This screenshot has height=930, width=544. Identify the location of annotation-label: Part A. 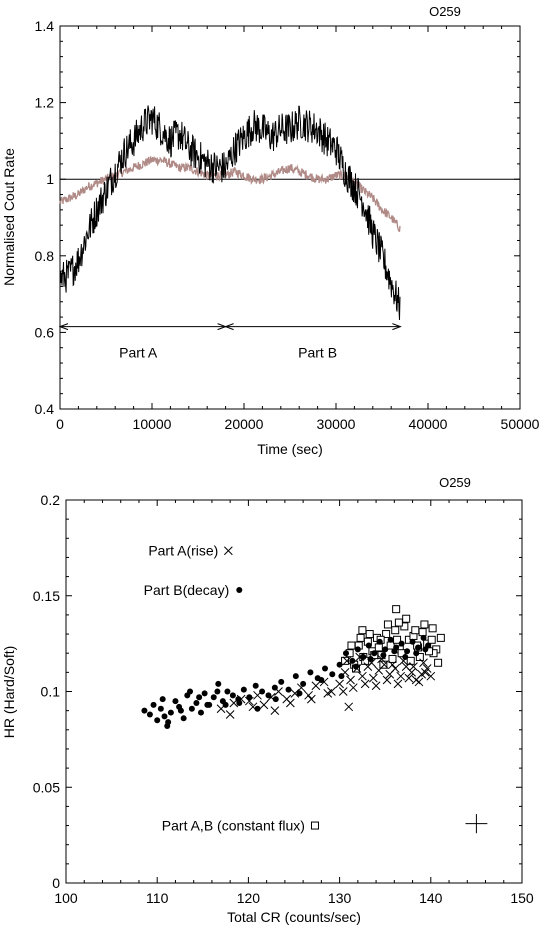
(138, 352).